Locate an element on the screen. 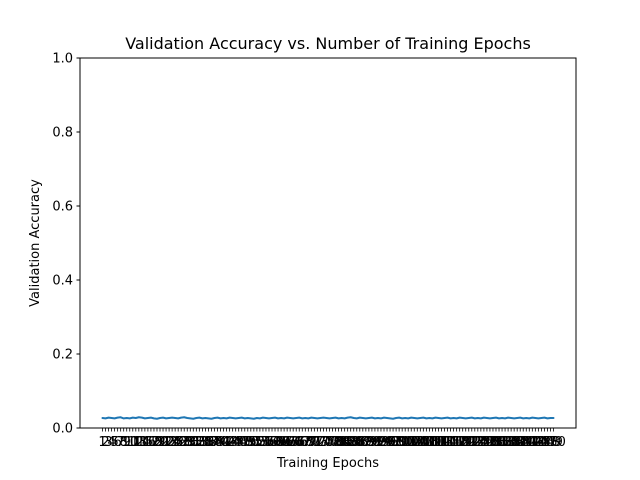 The image size is (640, 480). x-tick-label: 80 is located at coordinates (341, 442).